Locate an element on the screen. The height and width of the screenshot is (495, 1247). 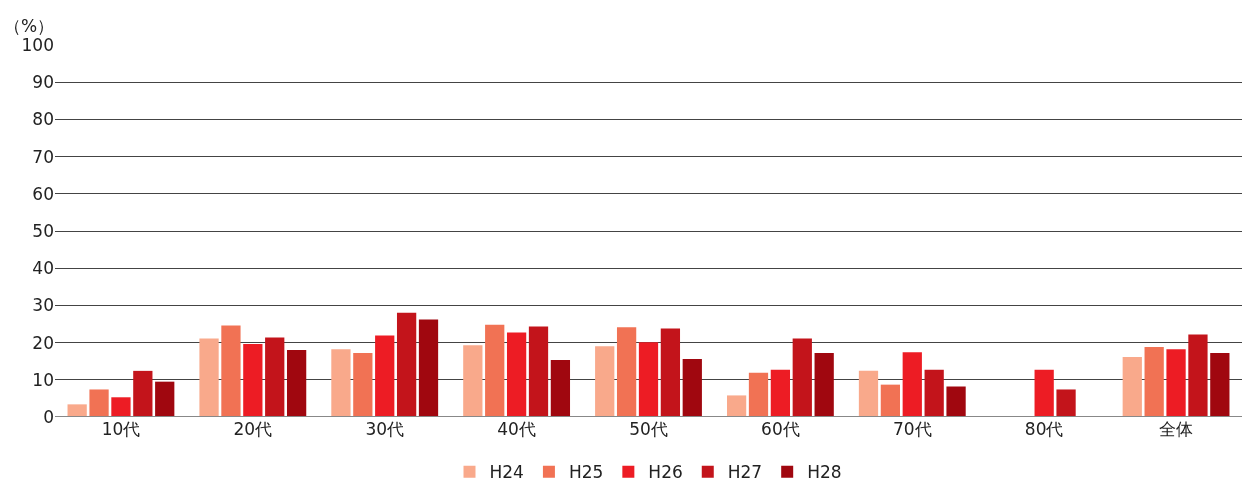
x-tick-label: 全体 is located at coordinates (1176, 429).